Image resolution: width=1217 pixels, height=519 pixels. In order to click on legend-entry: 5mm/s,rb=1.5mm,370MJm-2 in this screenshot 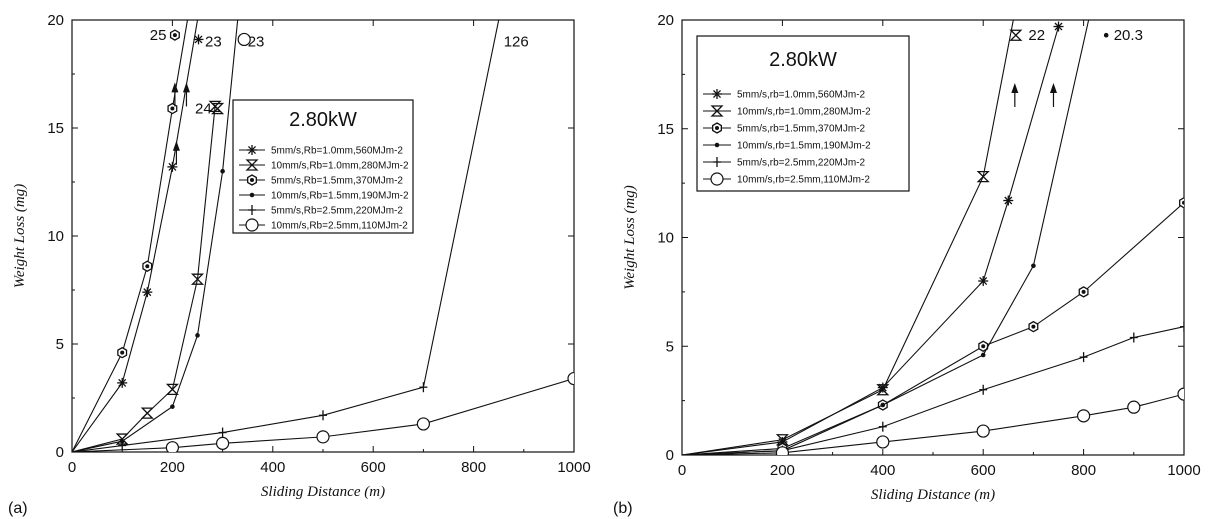, I will do `click(784, 128)`.